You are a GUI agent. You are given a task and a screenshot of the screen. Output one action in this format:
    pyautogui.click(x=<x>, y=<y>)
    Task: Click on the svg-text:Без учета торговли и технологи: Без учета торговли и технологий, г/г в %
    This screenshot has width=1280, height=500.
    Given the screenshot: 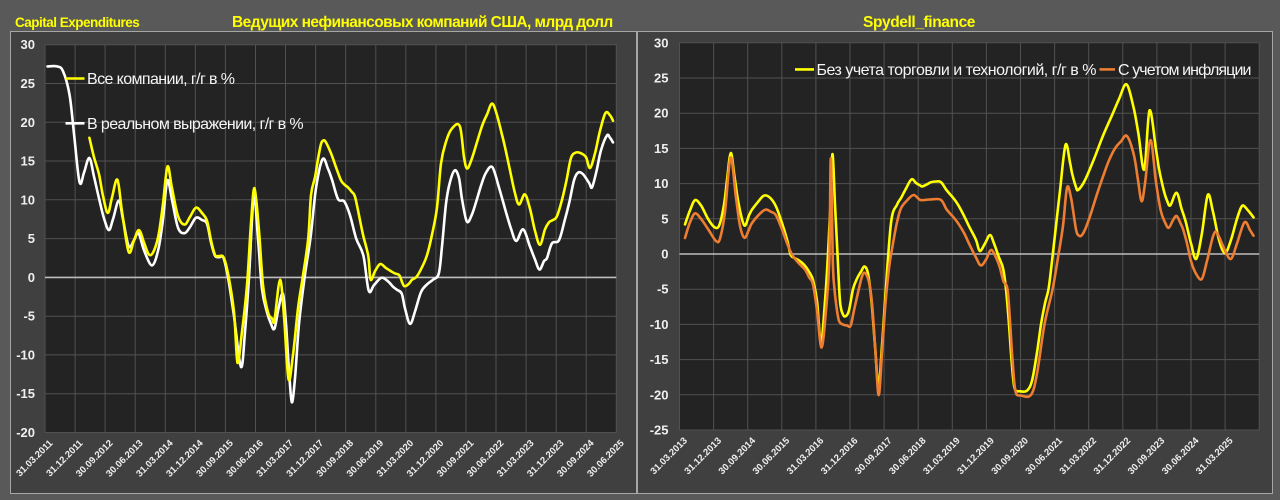 What is the action you would take?
    pyautogui.click(x=957, y=70)
    